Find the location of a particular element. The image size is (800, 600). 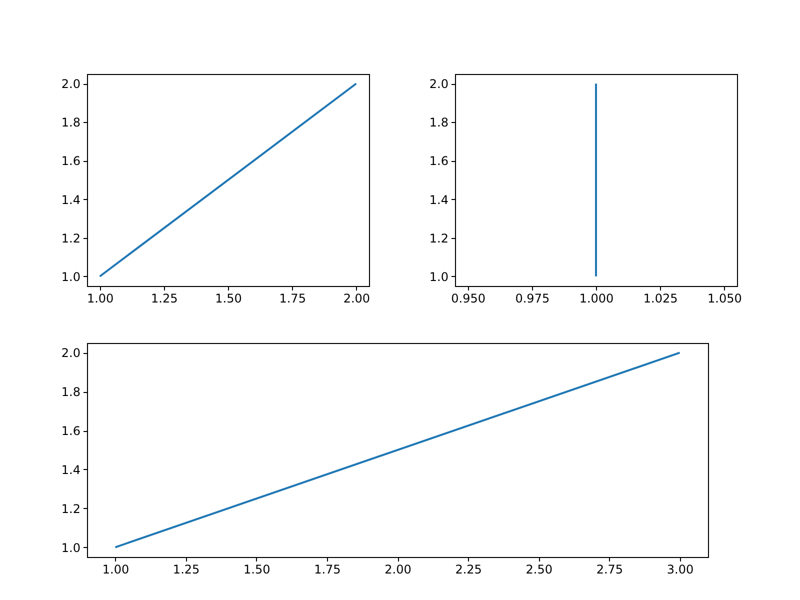

x-tick-label: 0.975 is located at coordinates (532, 299).